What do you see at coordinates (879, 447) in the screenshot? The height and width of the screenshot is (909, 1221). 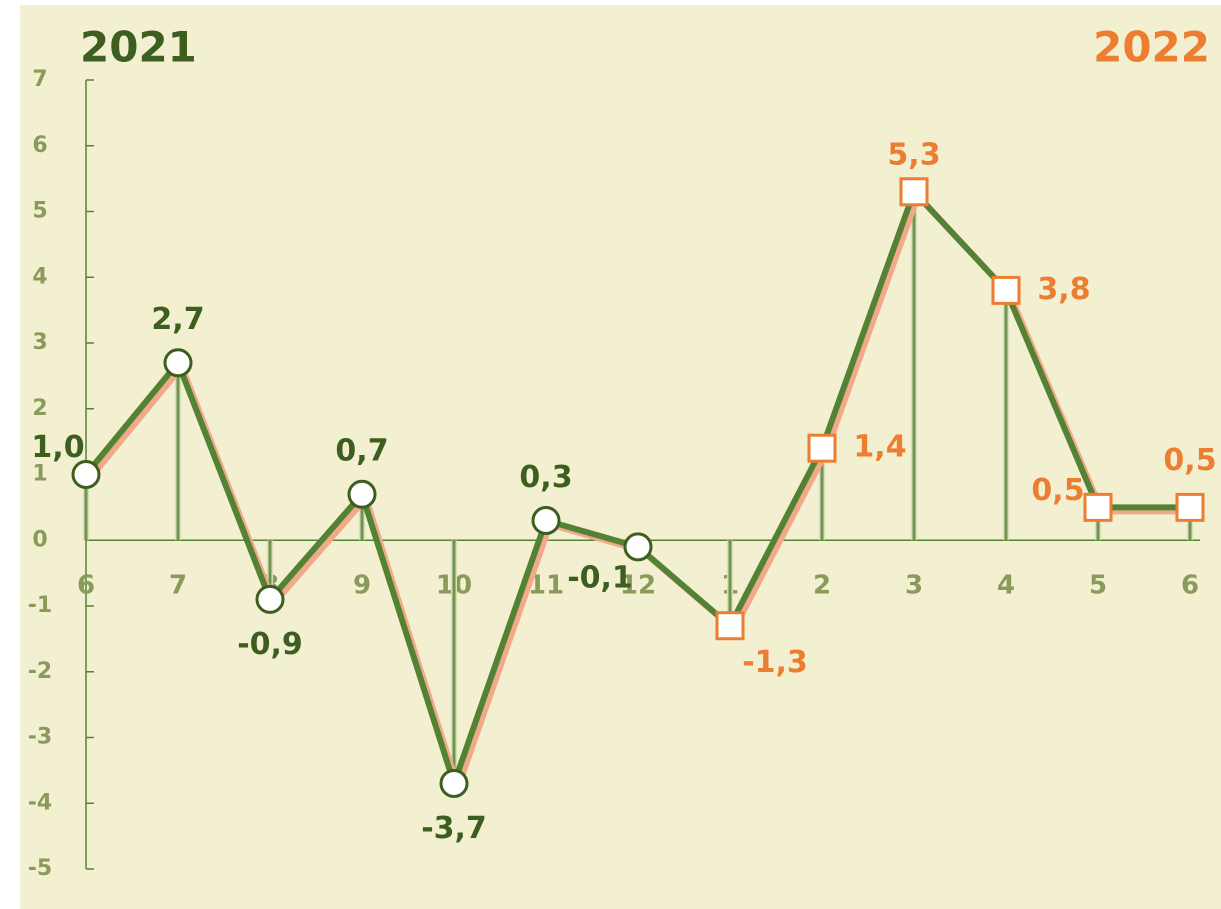 I see `data-label: 1,4` at bounding box center [879, 447].